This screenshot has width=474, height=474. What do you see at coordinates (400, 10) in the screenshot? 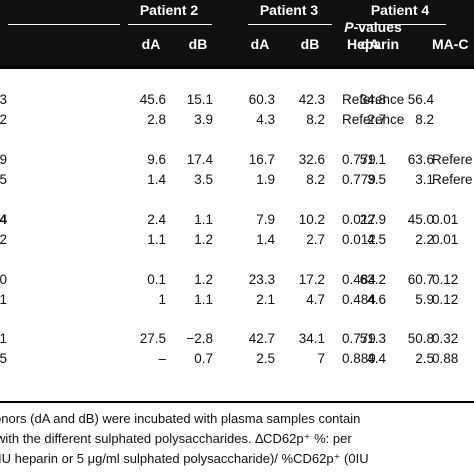
I see `header-patient-4: Patient 4` at bounding box center [400, 10].